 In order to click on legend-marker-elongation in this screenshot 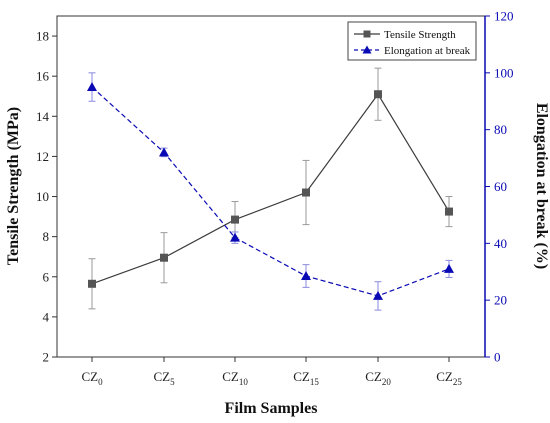, I will do `click(367, 49)`.